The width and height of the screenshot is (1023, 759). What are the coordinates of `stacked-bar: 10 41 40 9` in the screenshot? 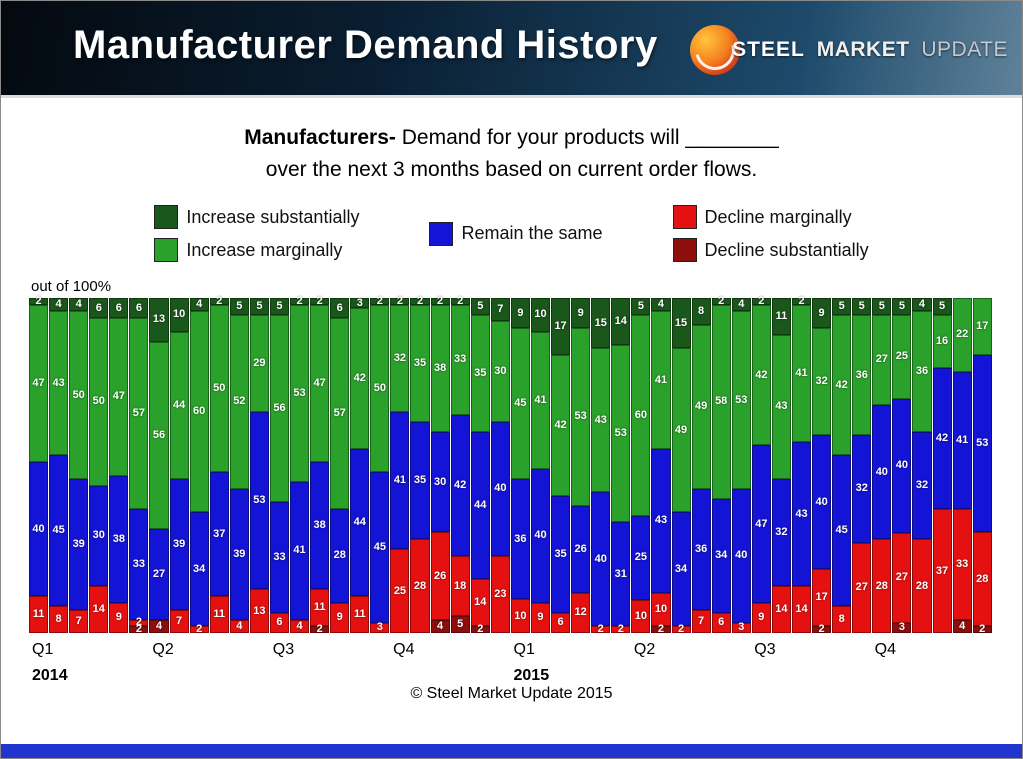 It's located at (540, 465).